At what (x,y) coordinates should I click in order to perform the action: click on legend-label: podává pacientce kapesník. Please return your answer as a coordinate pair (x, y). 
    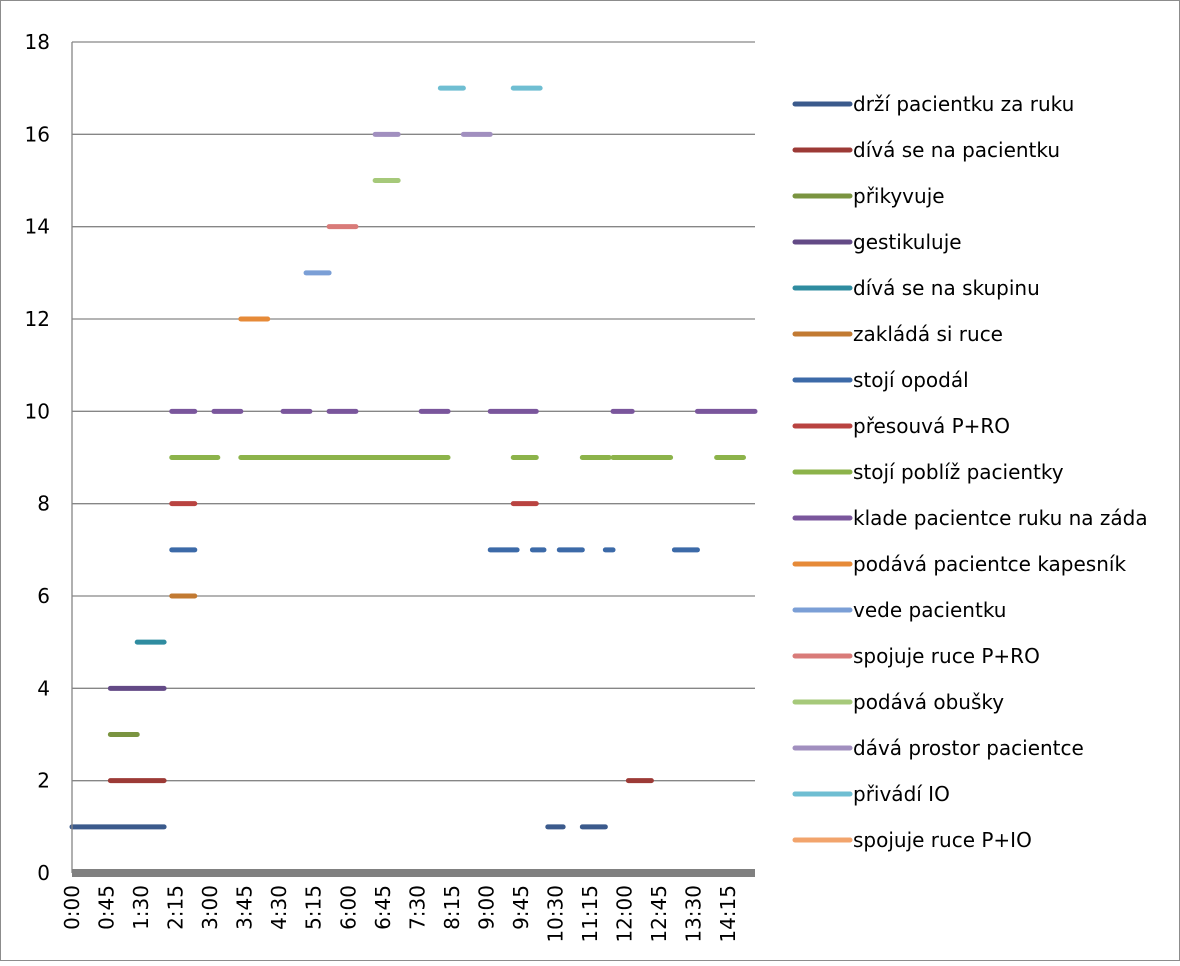
    Looking at the image, I should click on (989, 564).